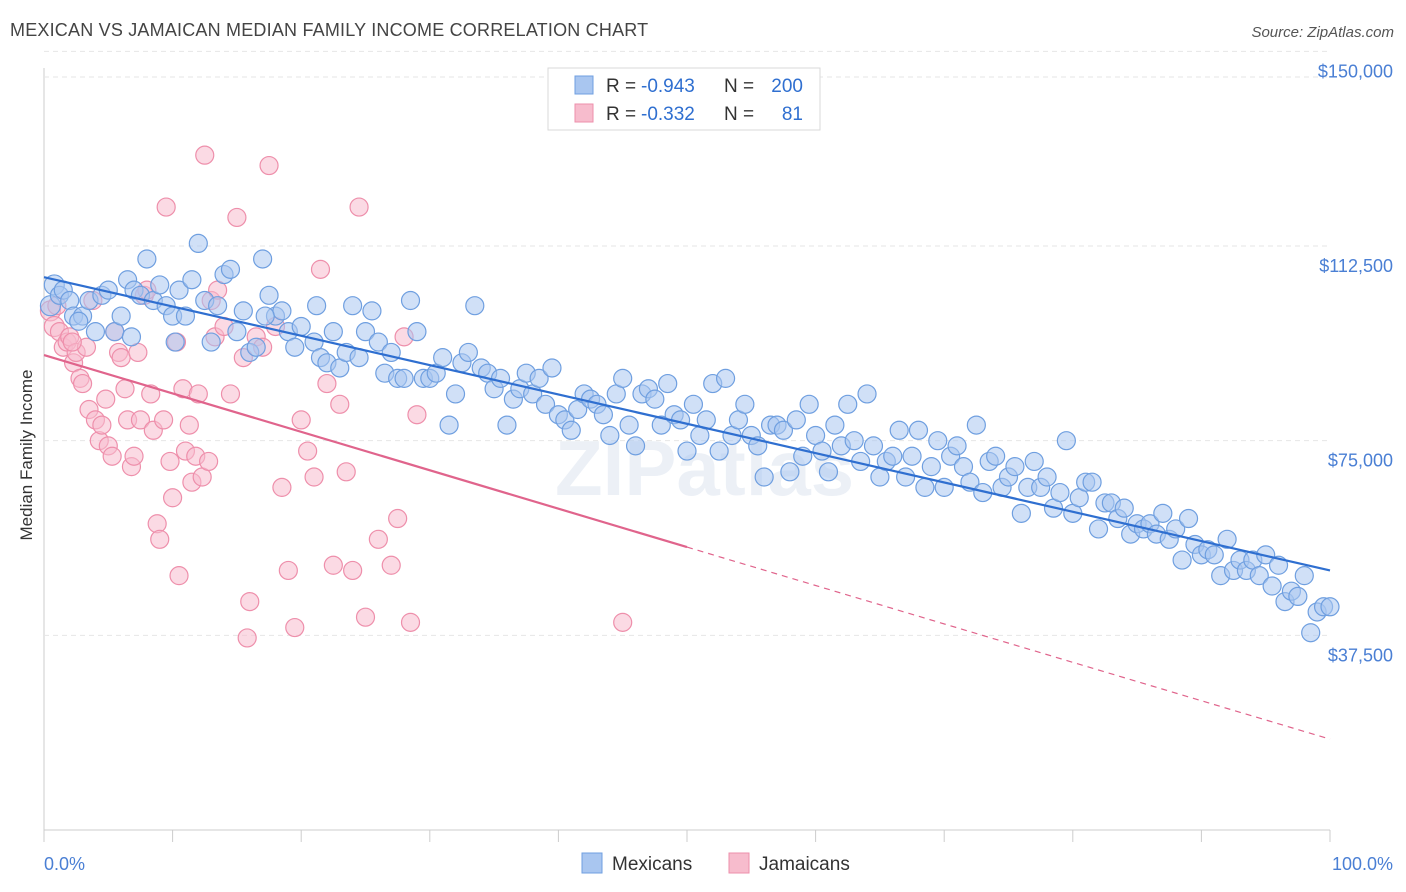  I want to click on legend-n-value-jamaicans: 81, so click(792, 114).